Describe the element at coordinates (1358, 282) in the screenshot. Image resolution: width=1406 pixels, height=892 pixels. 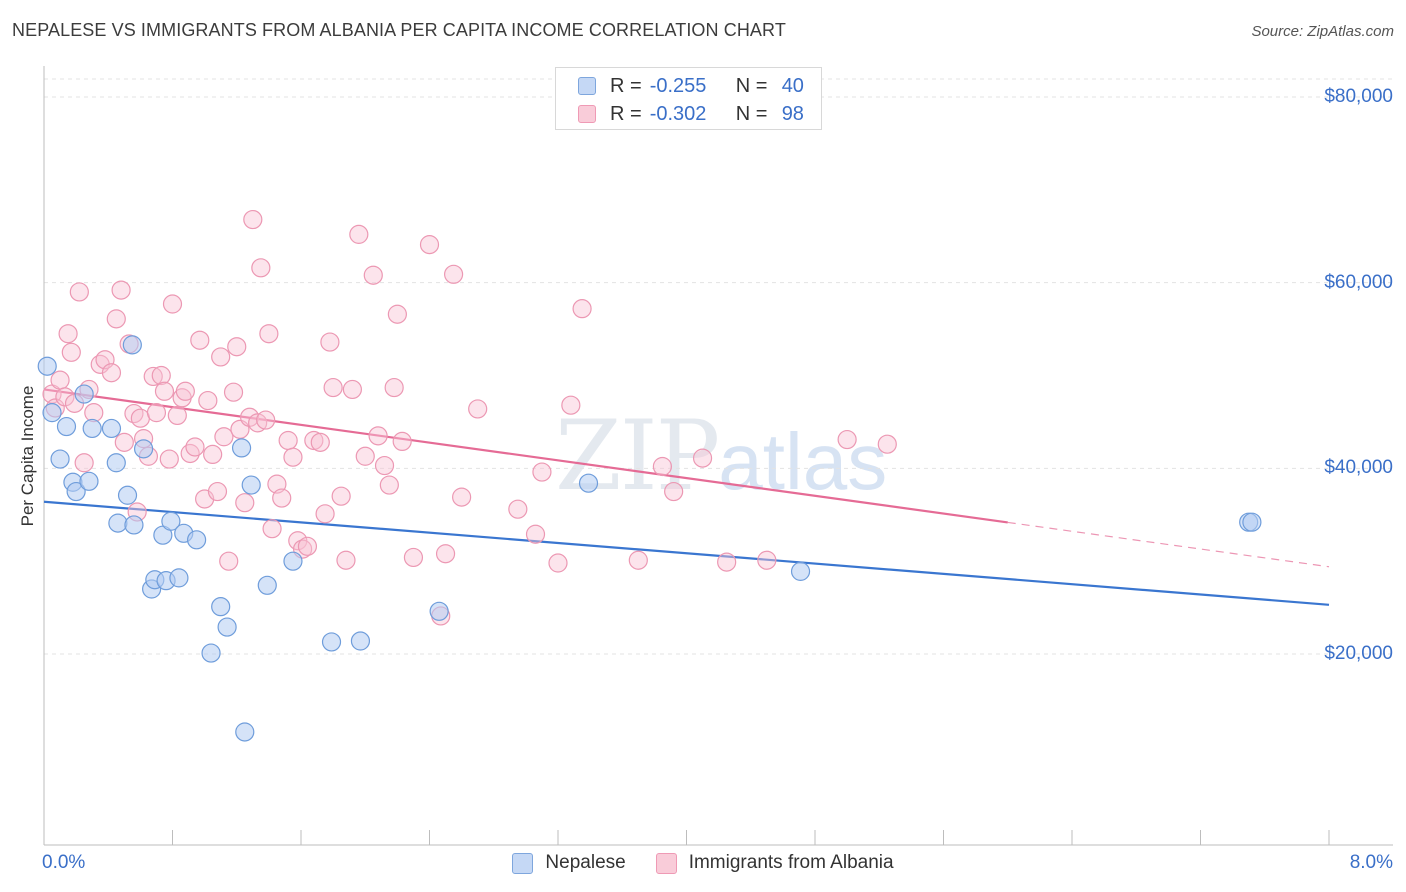
I see `y-tick-label: $60,000` at that location.